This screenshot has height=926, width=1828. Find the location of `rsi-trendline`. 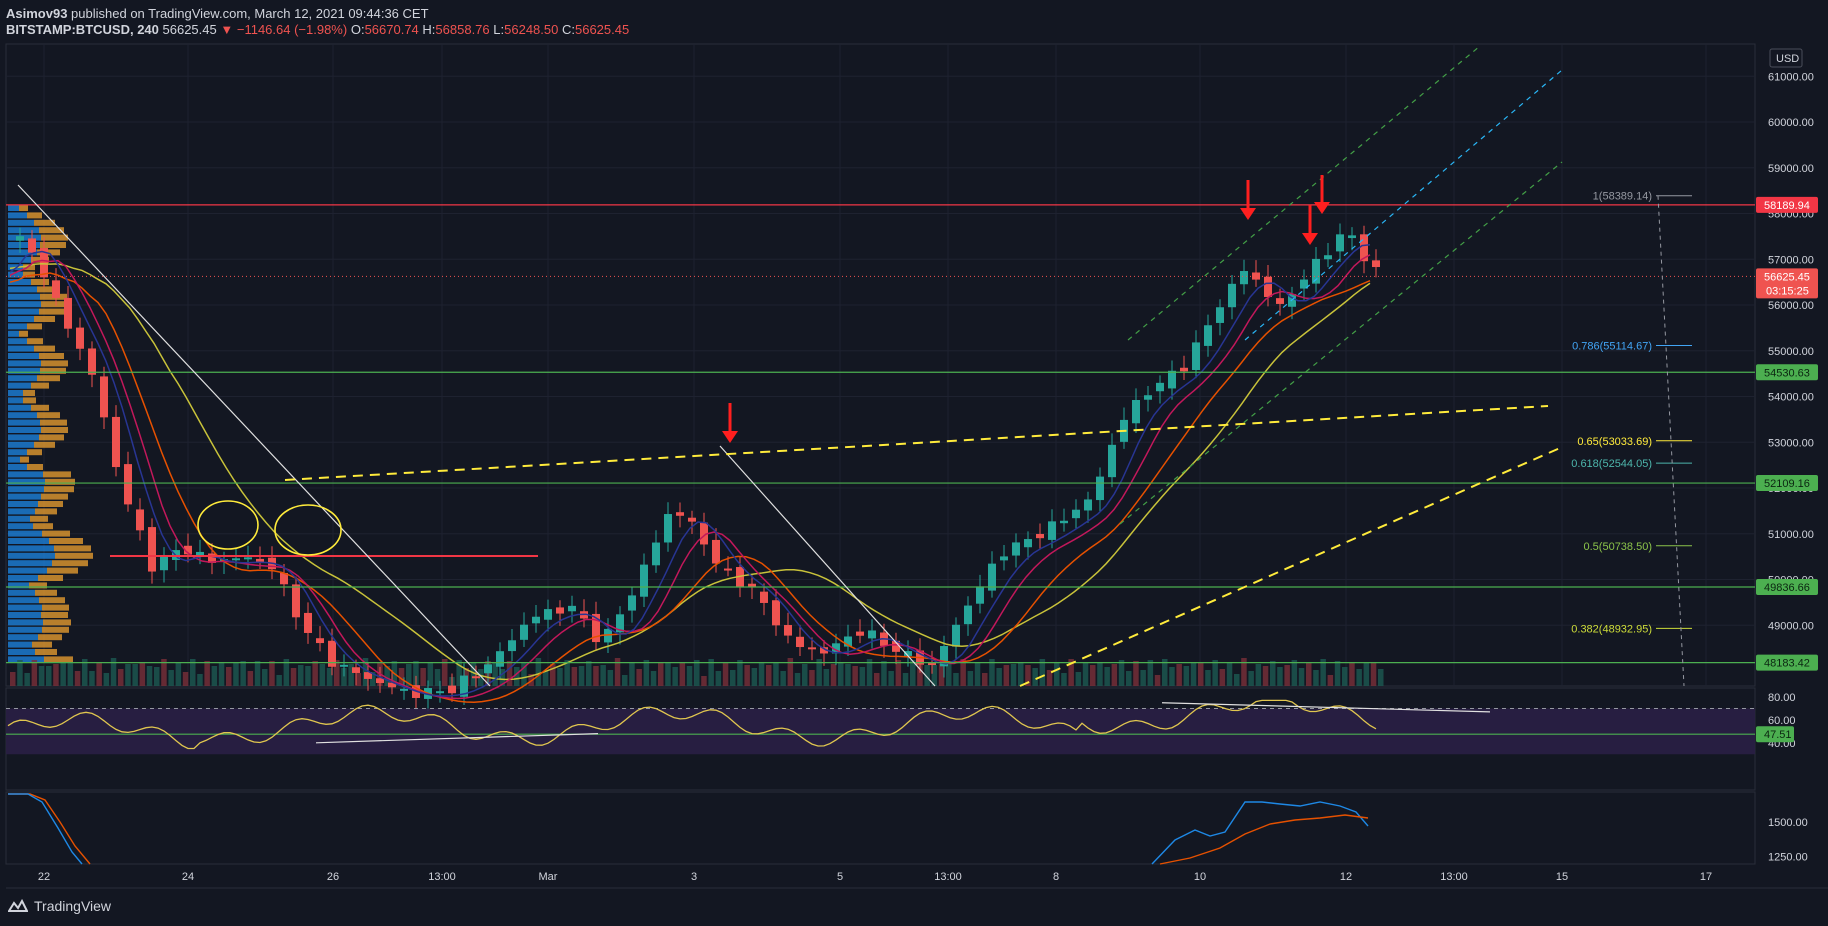

rsi-trendline is located at coordinates (457, 738).